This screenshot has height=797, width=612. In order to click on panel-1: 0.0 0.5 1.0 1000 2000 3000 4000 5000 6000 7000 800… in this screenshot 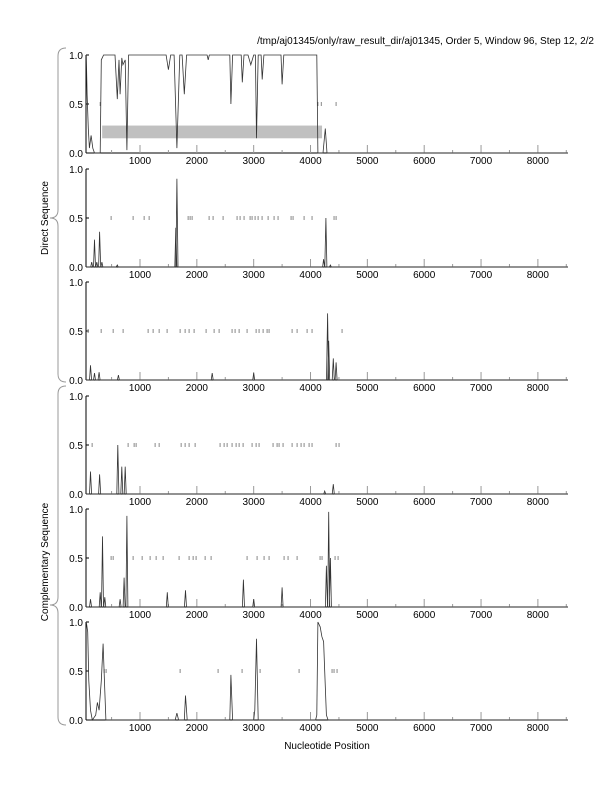, I will do `click(318, 109)`.